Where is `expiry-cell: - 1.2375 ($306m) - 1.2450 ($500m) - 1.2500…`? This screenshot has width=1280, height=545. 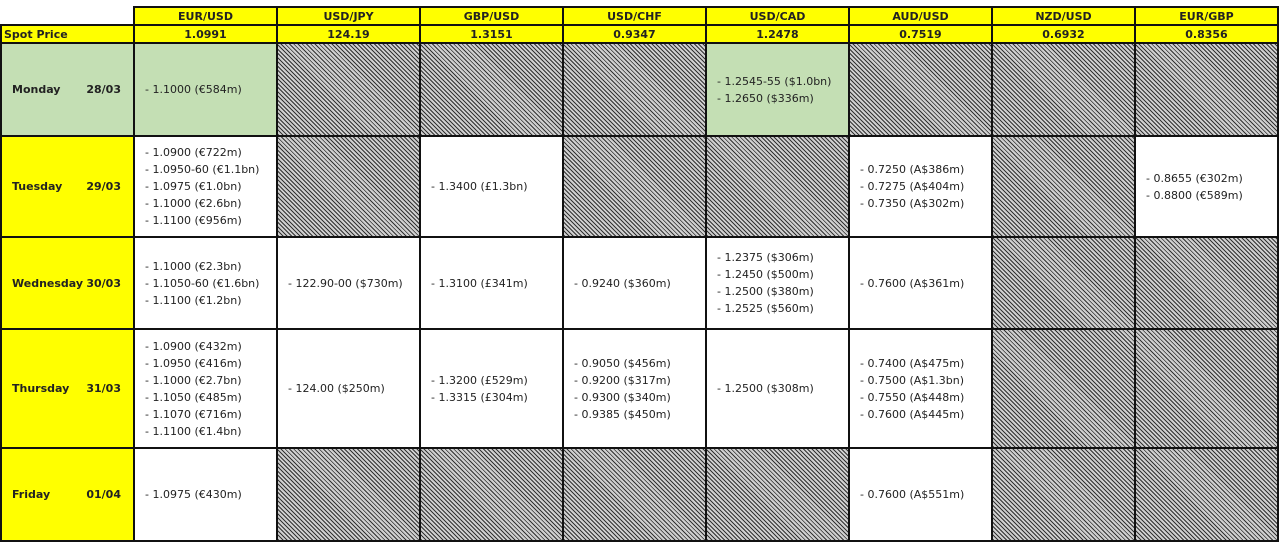 expiry-cell: - 1.2375 ($306m) - 1.2450 ($500m) - 1.2500… is located at coordinates (777, 283).